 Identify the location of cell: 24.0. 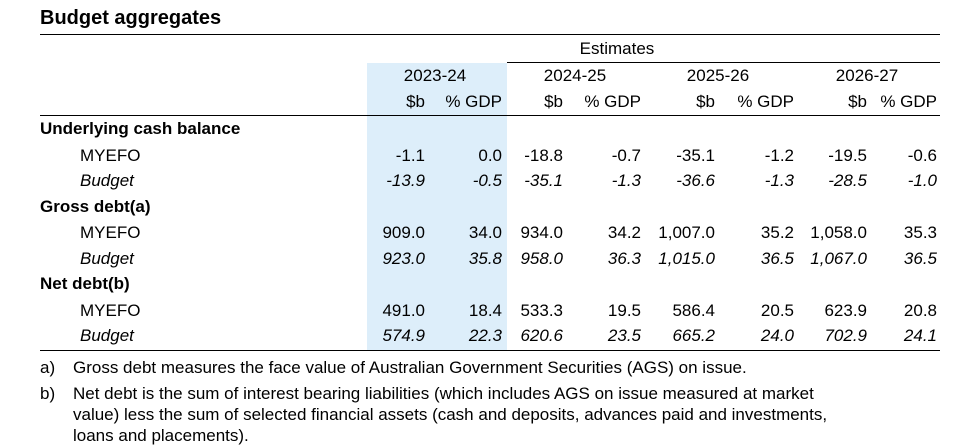
(777, 335).